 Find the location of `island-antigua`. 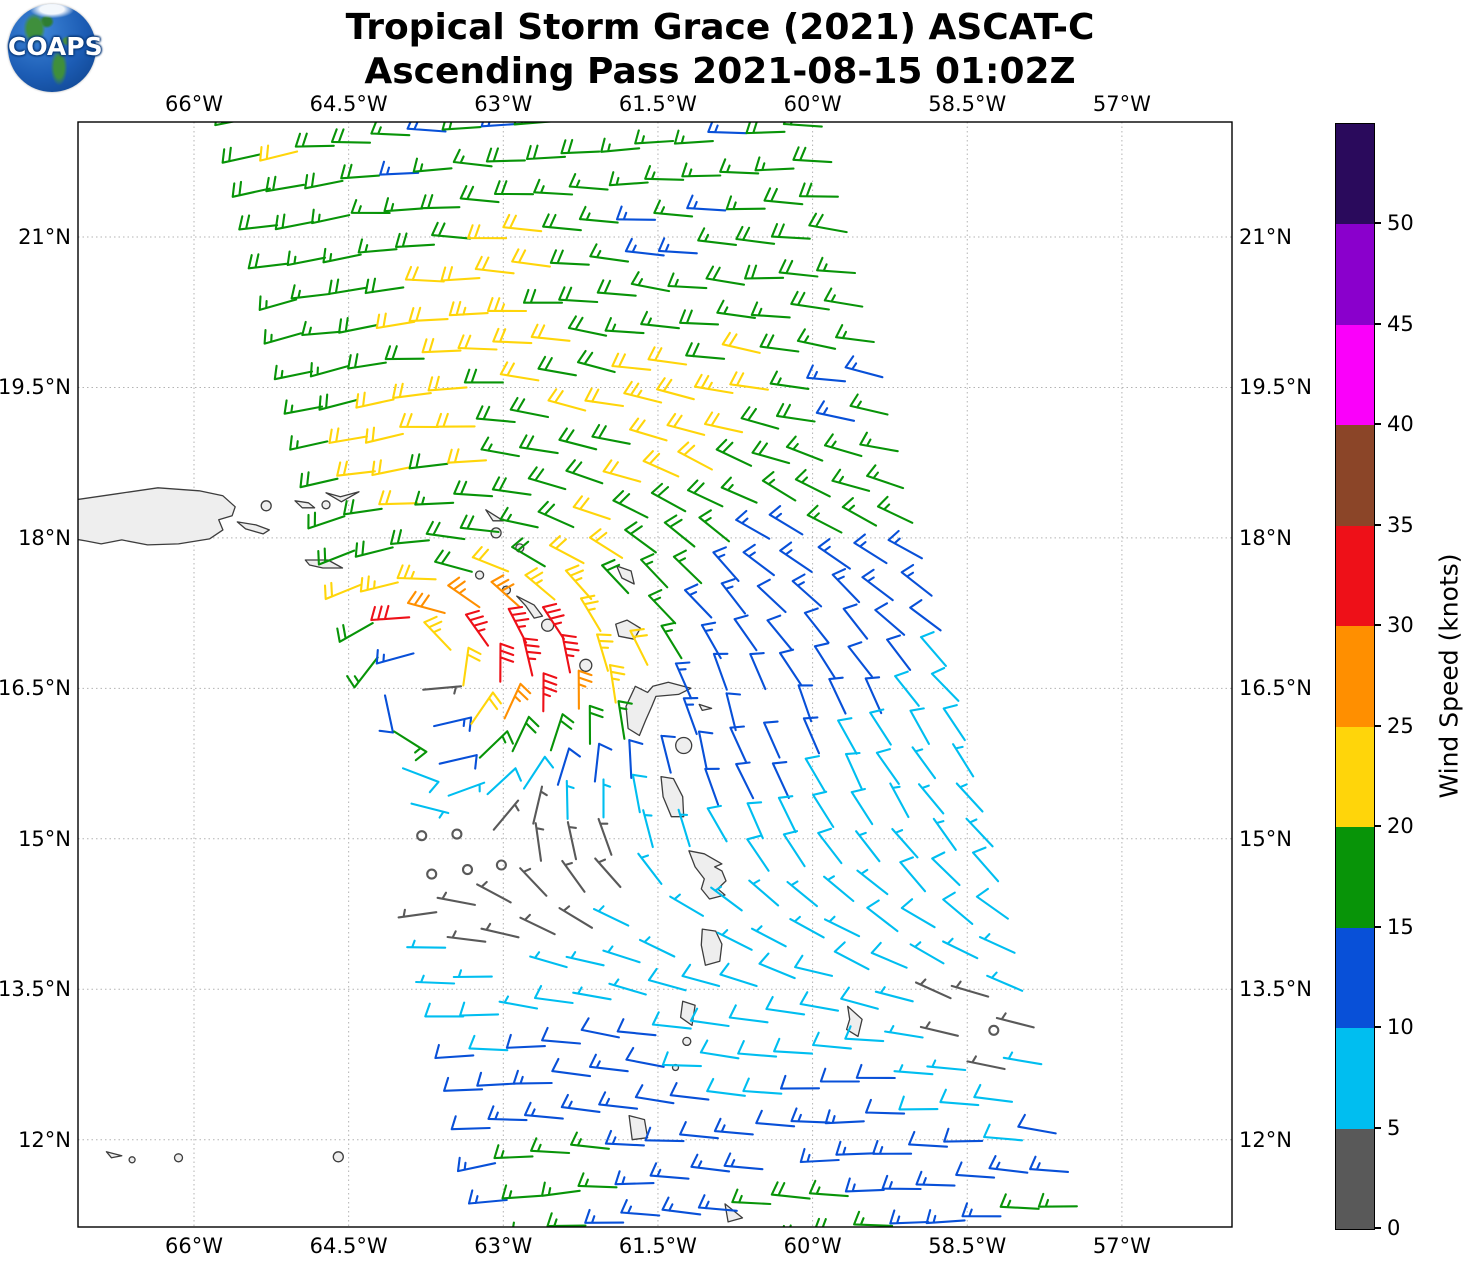

island-antigua is located at coordinates (628, 629).